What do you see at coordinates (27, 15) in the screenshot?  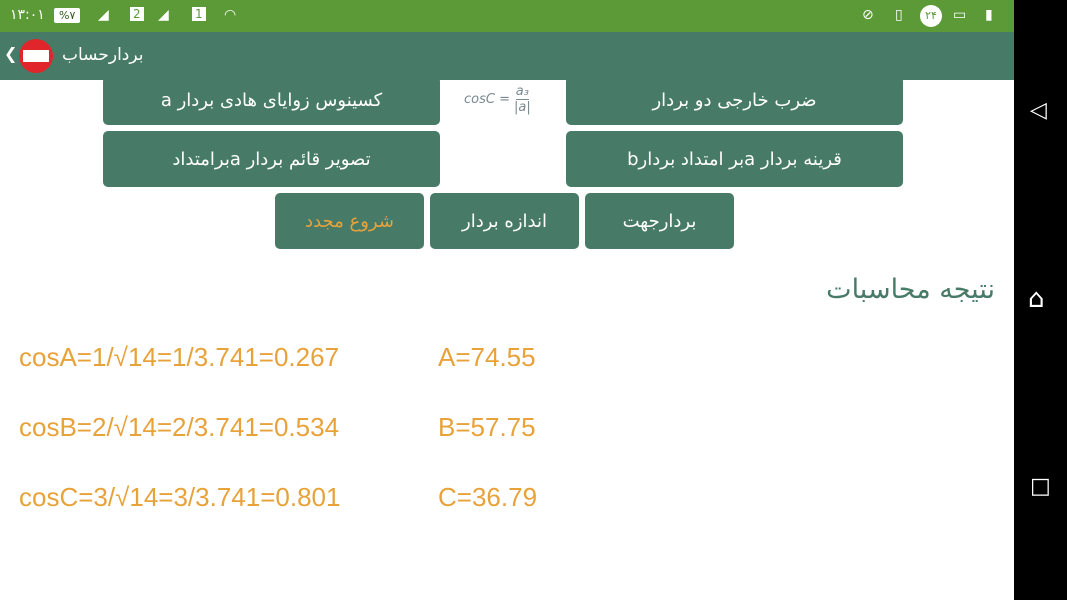 I see `clock: ۱۳:۰۱` at bounding box center [27, 15].